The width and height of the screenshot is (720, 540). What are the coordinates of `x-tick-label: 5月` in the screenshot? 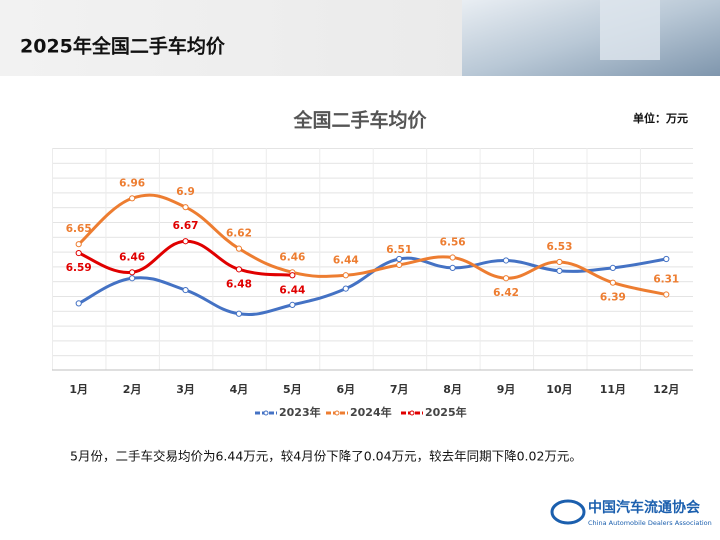 It's located at (292, 389).